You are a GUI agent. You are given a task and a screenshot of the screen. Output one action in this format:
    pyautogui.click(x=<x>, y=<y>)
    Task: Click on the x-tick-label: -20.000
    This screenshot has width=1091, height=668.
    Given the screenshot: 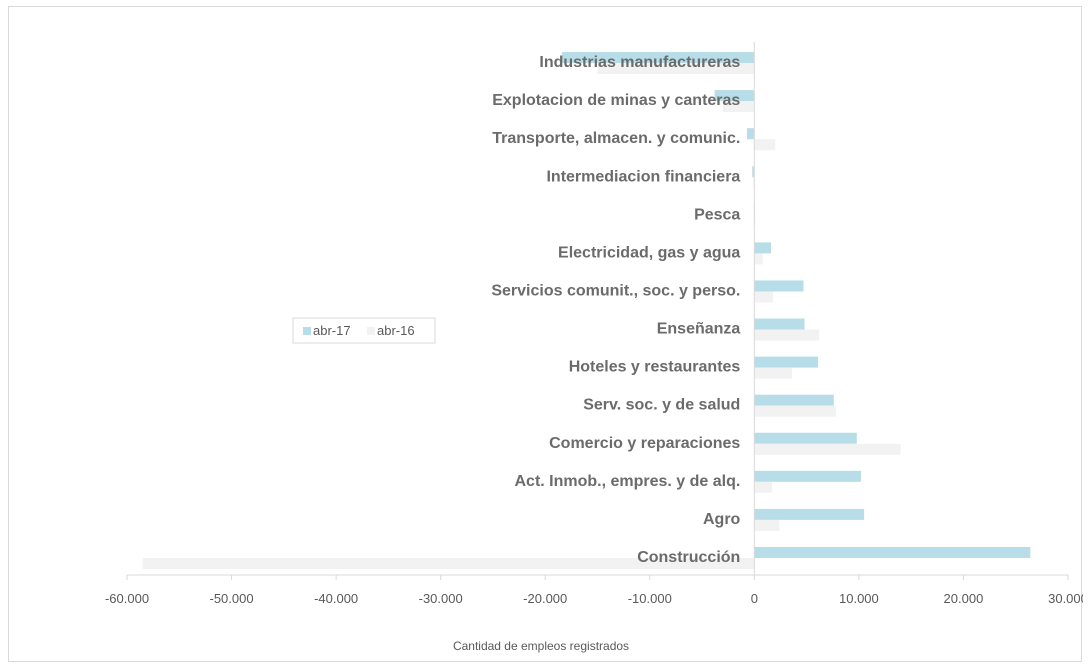 What is the action you would take?
    pyautogui.click(x=545, y=598)
    